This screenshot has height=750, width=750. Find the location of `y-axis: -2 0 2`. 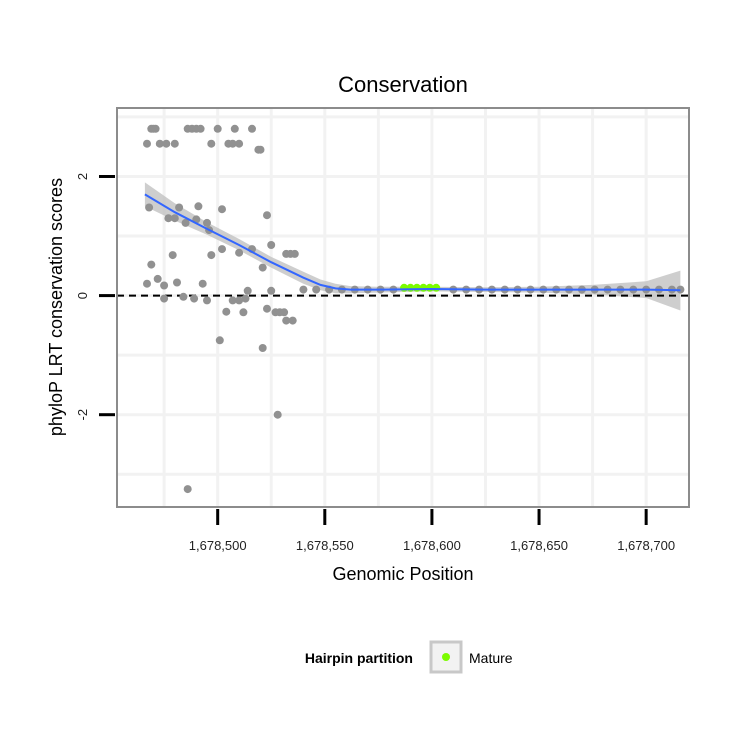

y-axis: -2 0 2 is located at coordinates (95, 297).